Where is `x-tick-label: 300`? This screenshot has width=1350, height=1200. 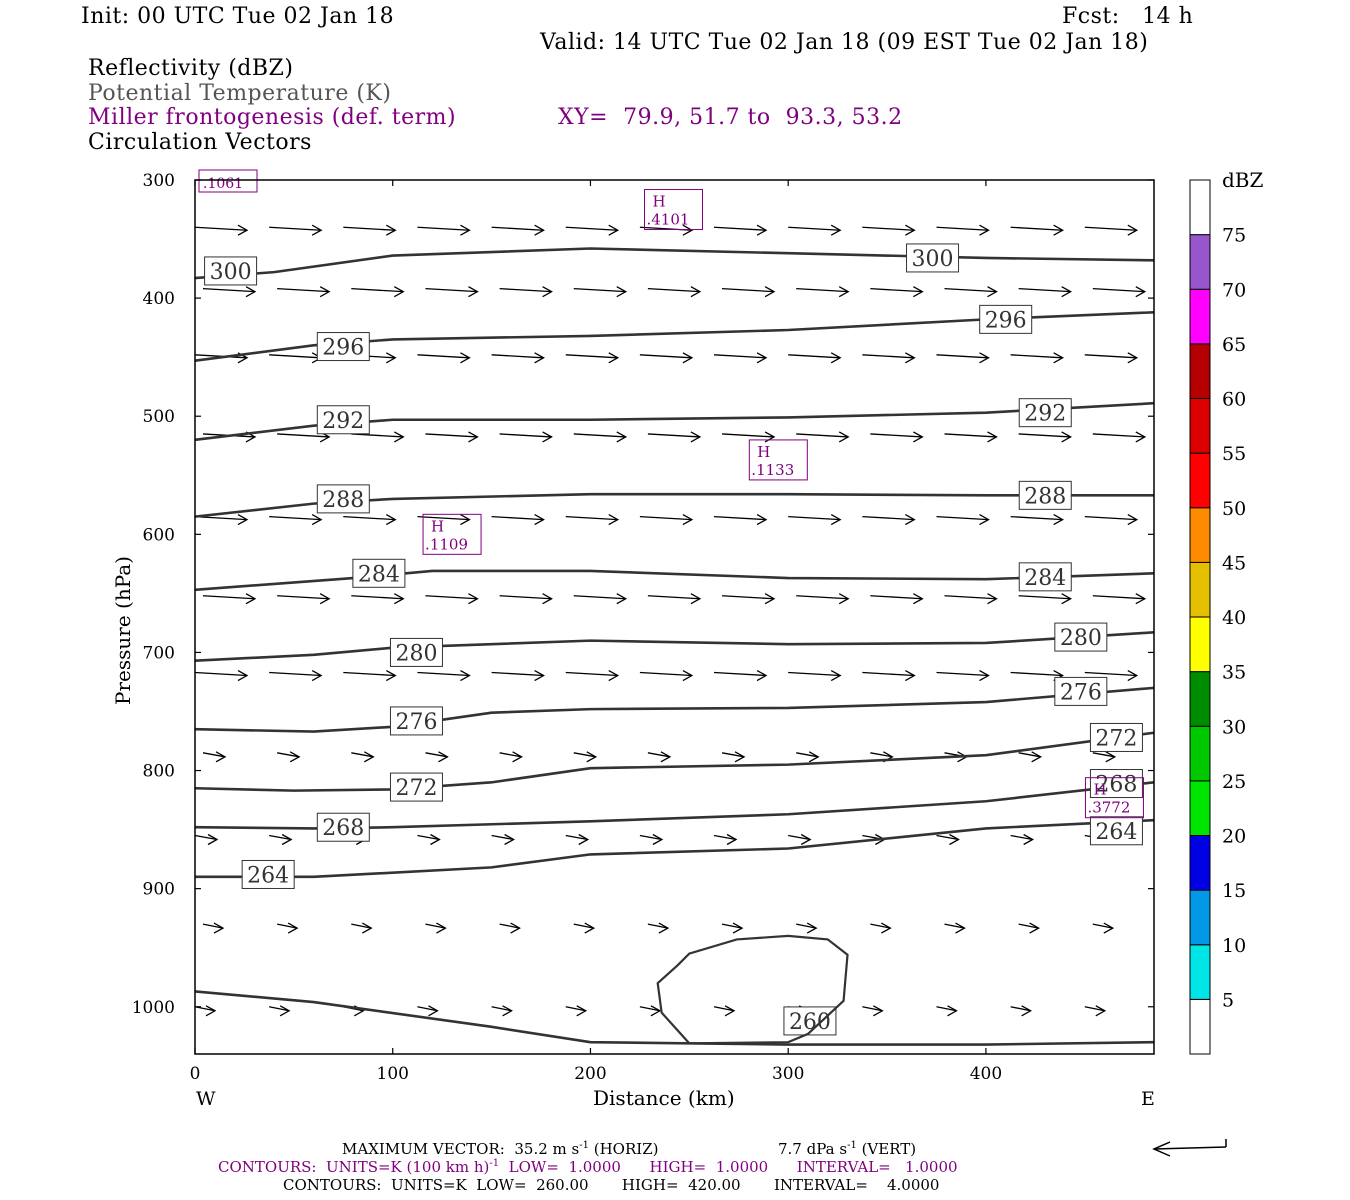
x-tick-label: 300 is located at coordinates (788, 1074).